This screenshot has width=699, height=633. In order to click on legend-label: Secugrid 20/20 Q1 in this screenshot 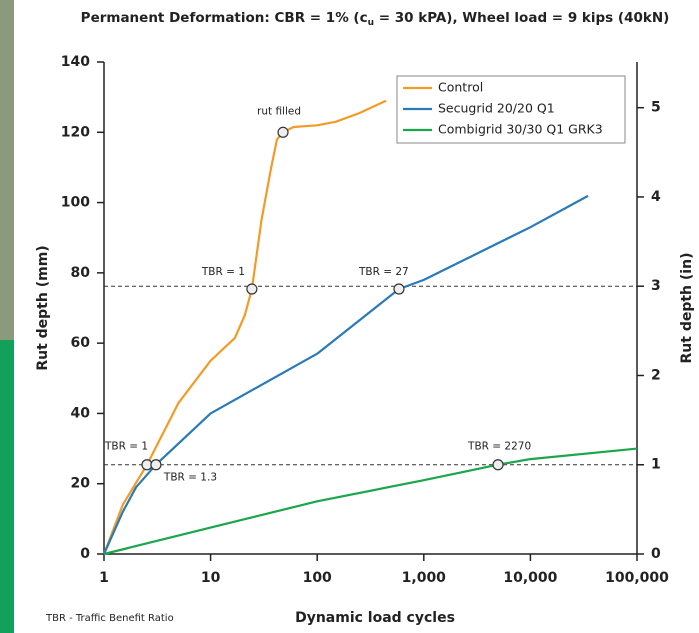, I will do `click(496, 108)`.